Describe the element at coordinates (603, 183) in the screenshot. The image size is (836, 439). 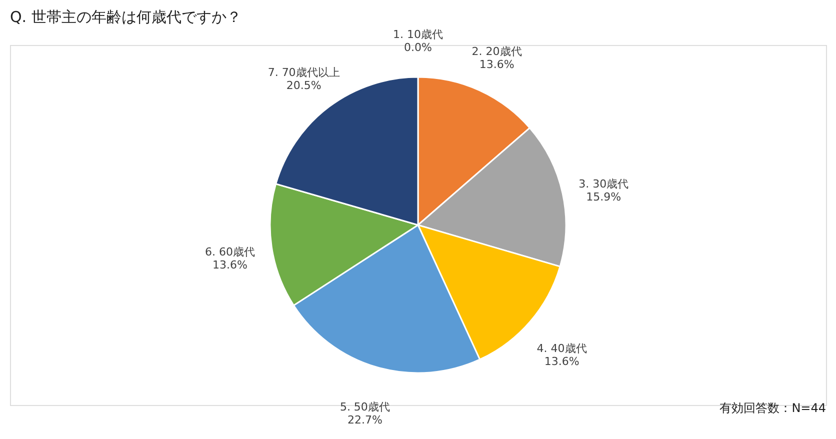
I see `slice-label: 3. 30歳代` at that location.